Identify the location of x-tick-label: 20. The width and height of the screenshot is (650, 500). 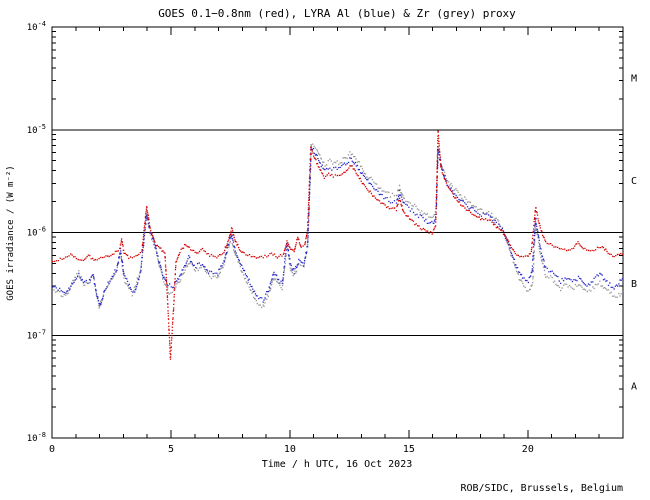
(528, 449).